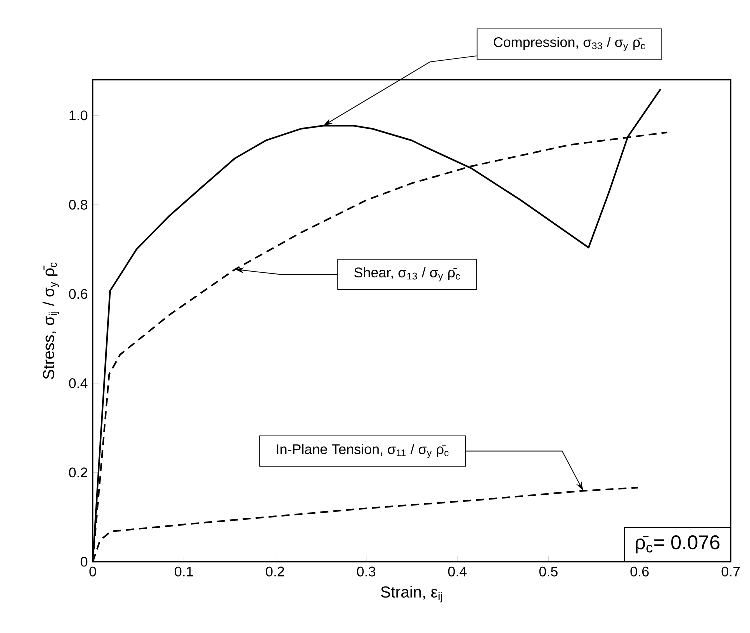  I want to click on y-axis-title: Stress, σ$_{ij}$ / σ$_{y}$ ρ̄$_{c}$, so click(51, 321).